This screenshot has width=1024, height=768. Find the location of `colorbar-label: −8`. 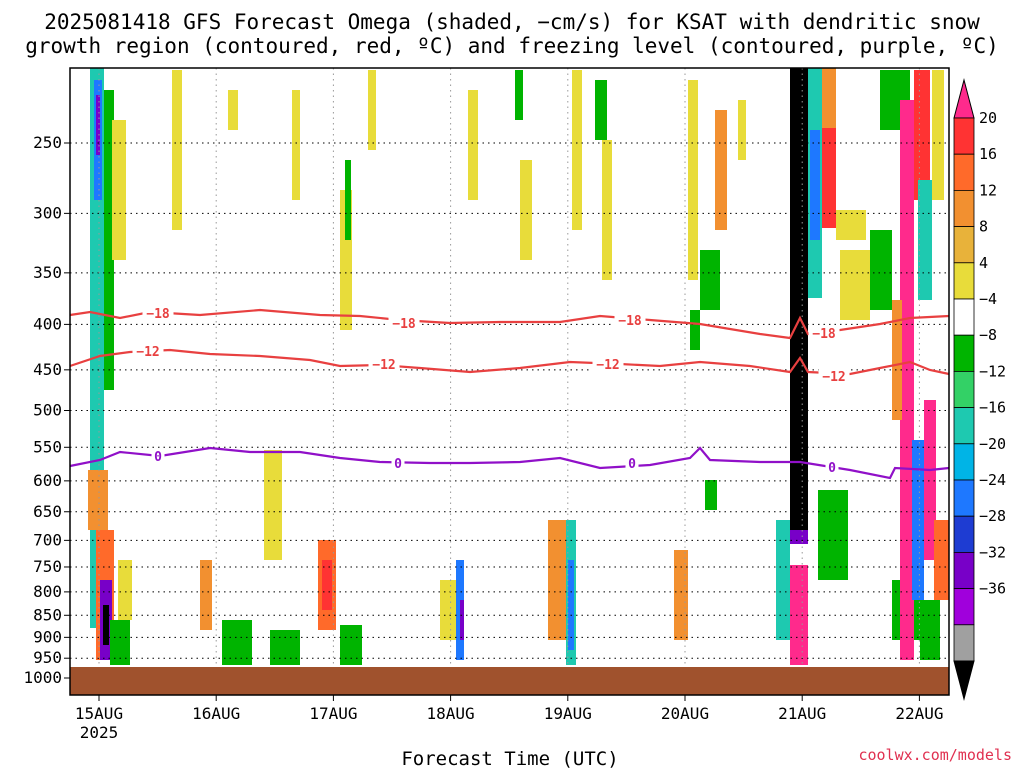

colorbar-label: −8 is located at coordinates (988, 335).